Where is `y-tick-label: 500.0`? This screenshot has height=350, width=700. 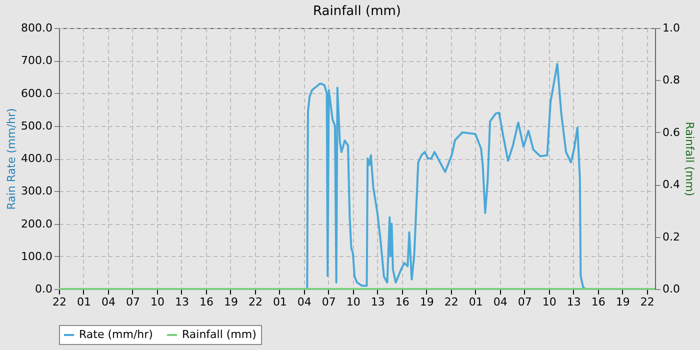 y-tick-label: 500.0 is located at coordinates (36, 125).